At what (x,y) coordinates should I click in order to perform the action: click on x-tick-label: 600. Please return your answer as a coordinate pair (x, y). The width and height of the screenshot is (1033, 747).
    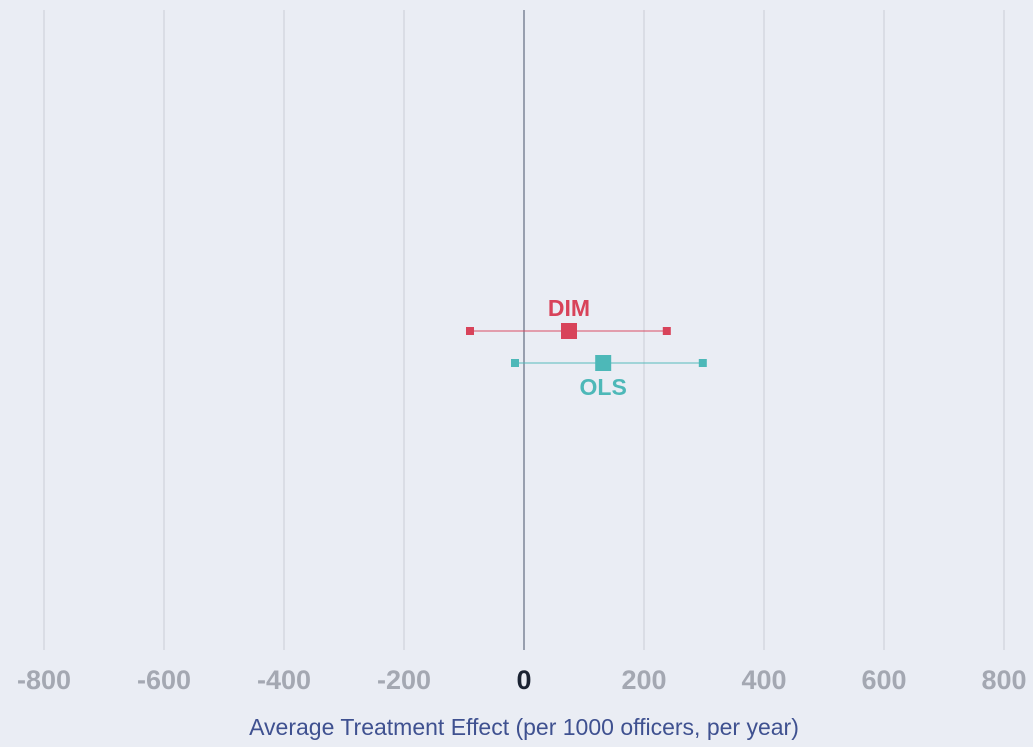
    Looking at the image, I should click on (883, 680).